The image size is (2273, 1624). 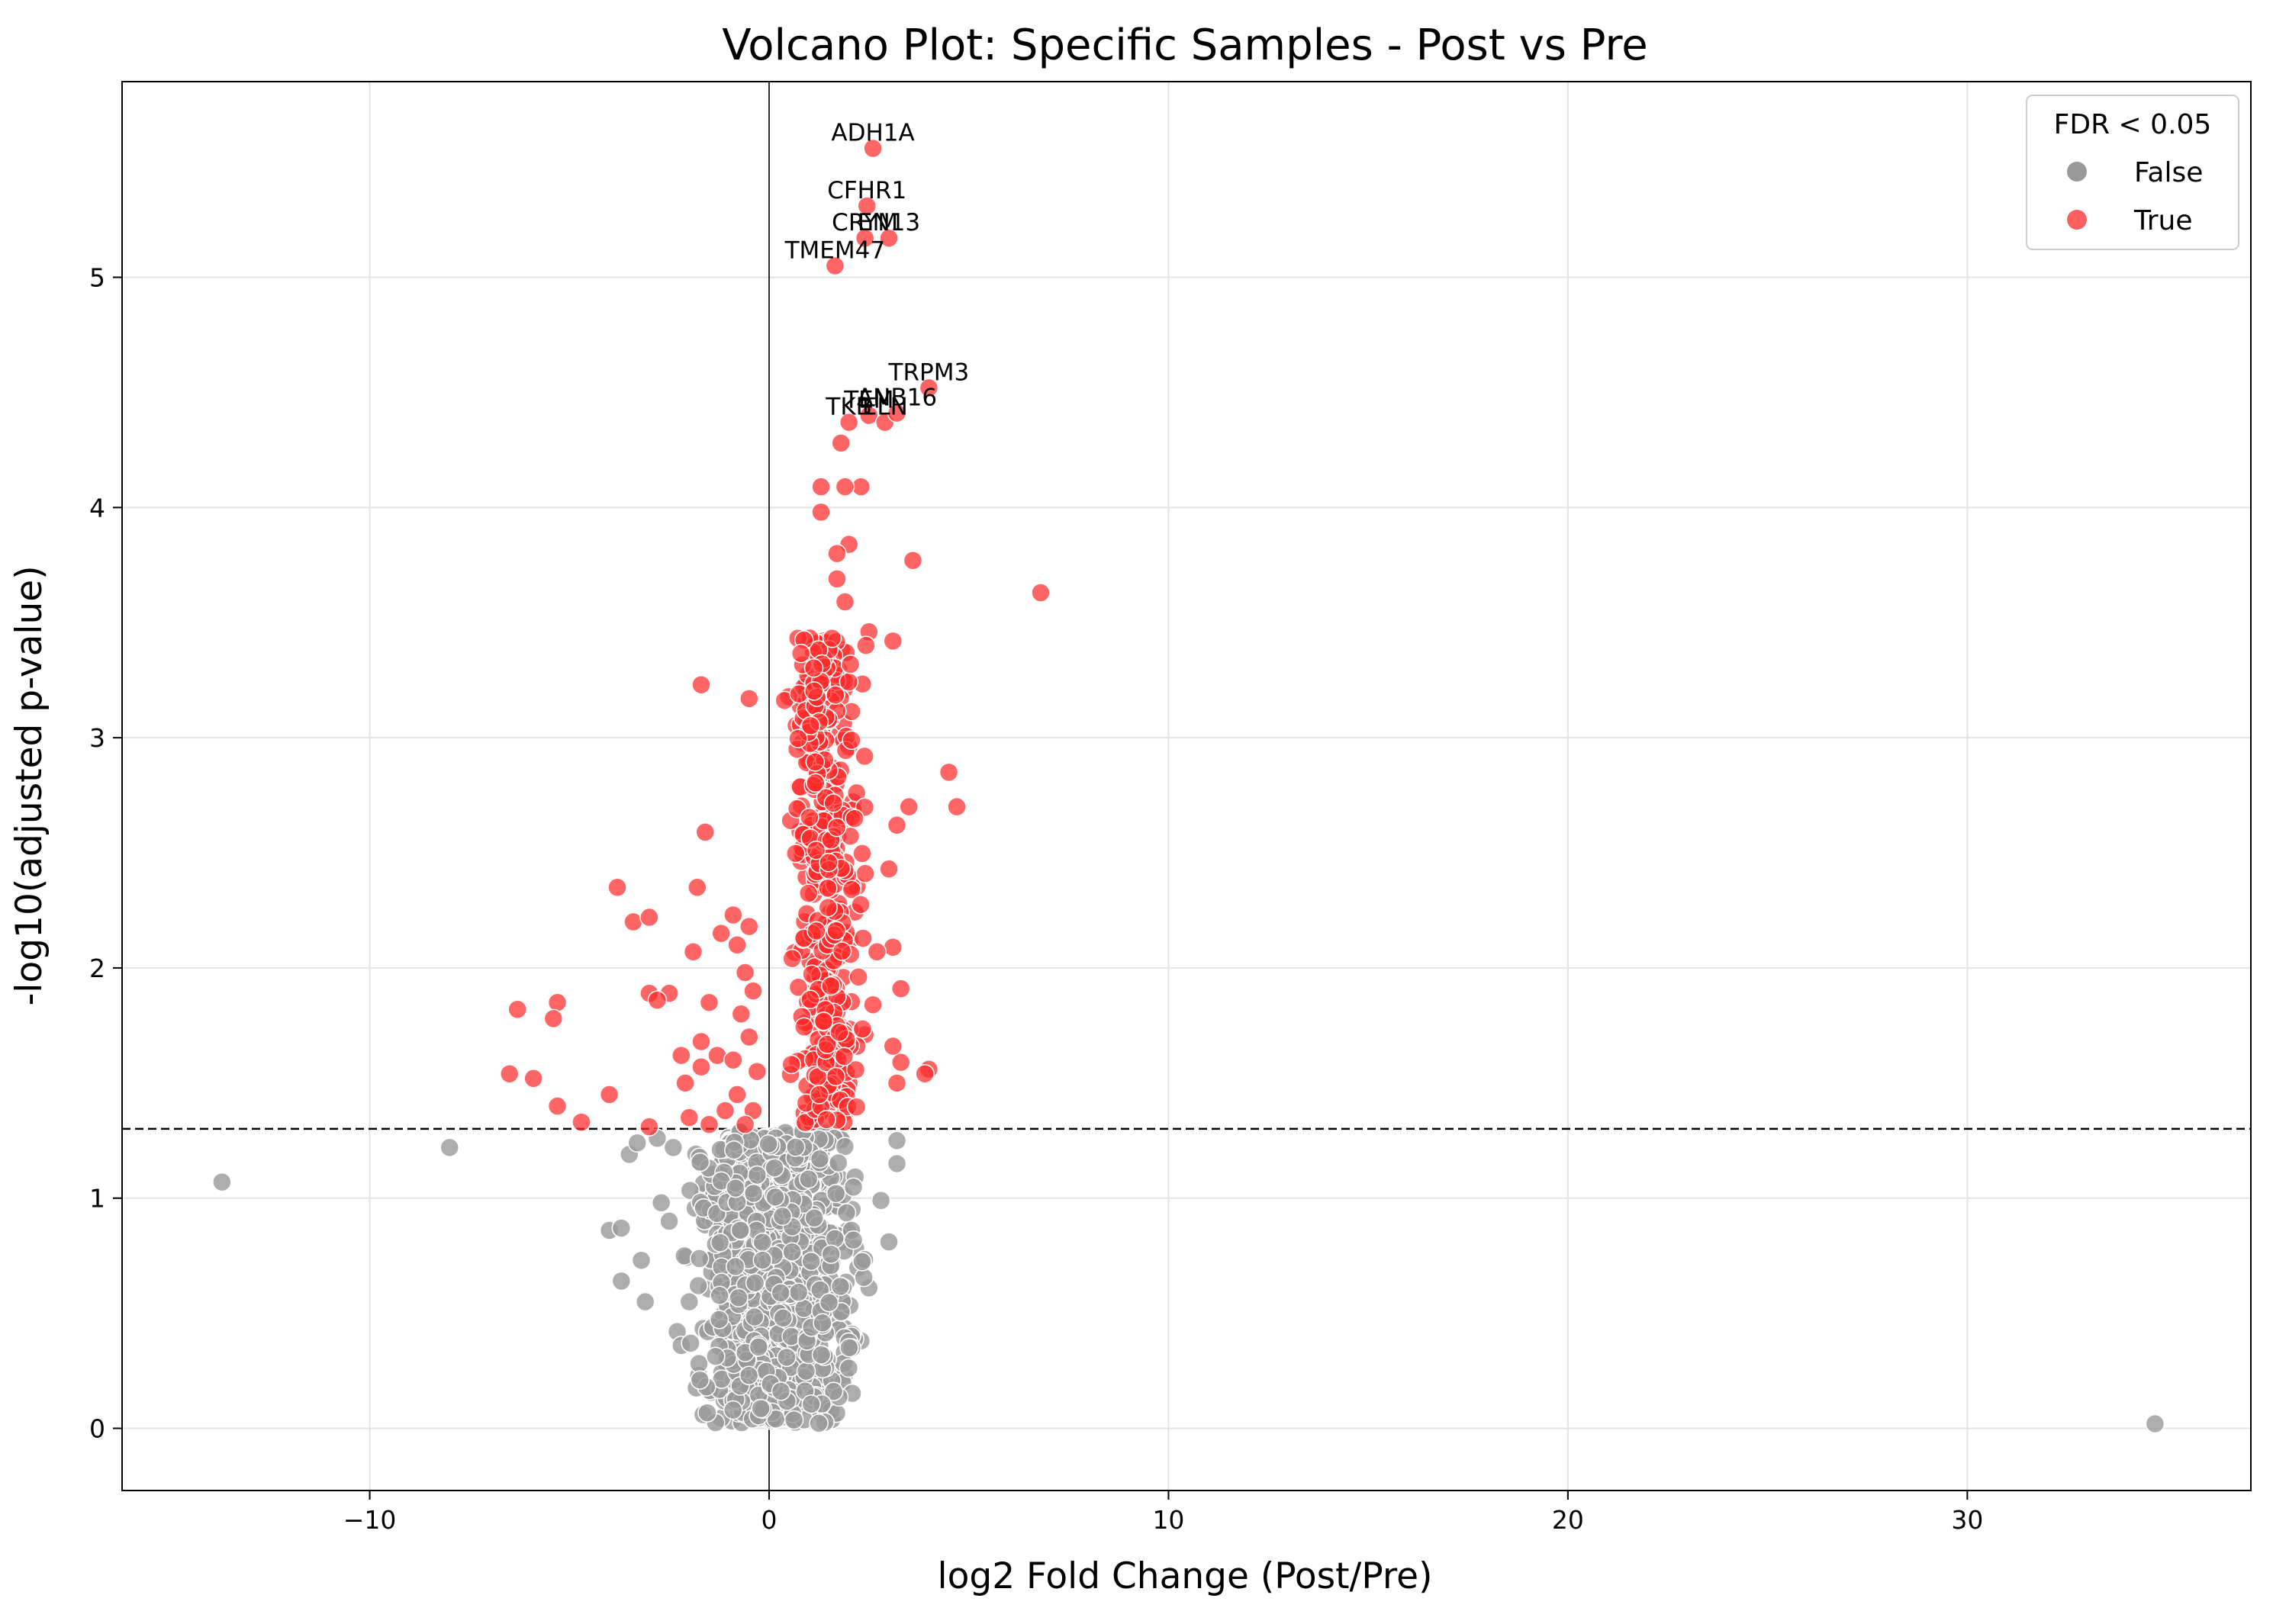 What do you see at coordinates (866, 190) in the screenshot?
I see `gene-label: CFHR1` at bounding box center [866, 190].